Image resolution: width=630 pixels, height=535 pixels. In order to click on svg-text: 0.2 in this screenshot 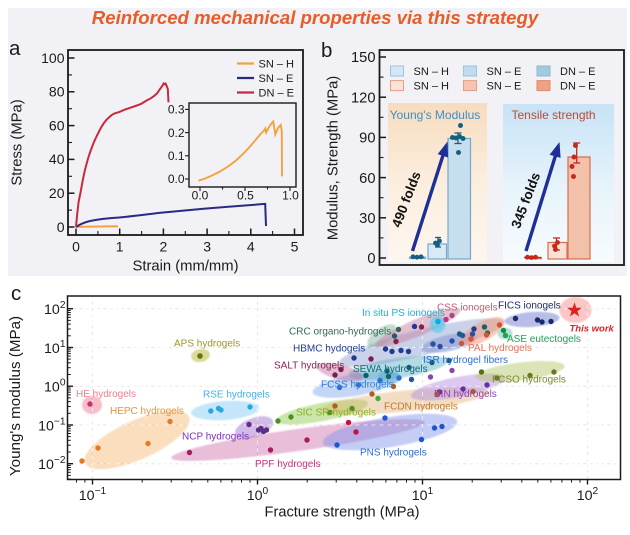, I will do `click(176, 133)`.